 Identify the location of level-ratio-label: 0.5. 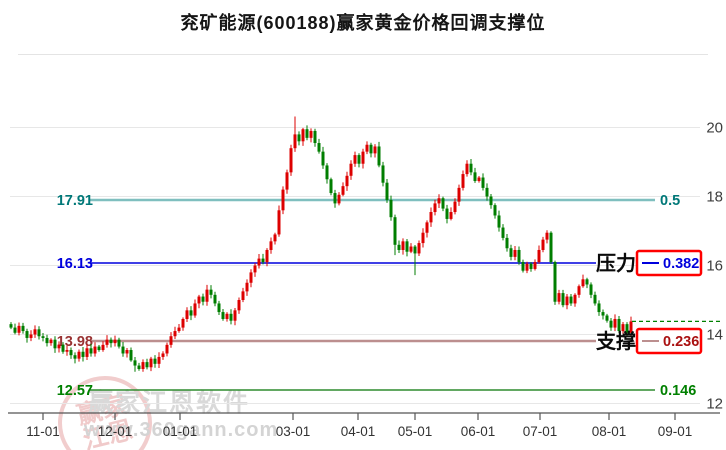
(670, 201).